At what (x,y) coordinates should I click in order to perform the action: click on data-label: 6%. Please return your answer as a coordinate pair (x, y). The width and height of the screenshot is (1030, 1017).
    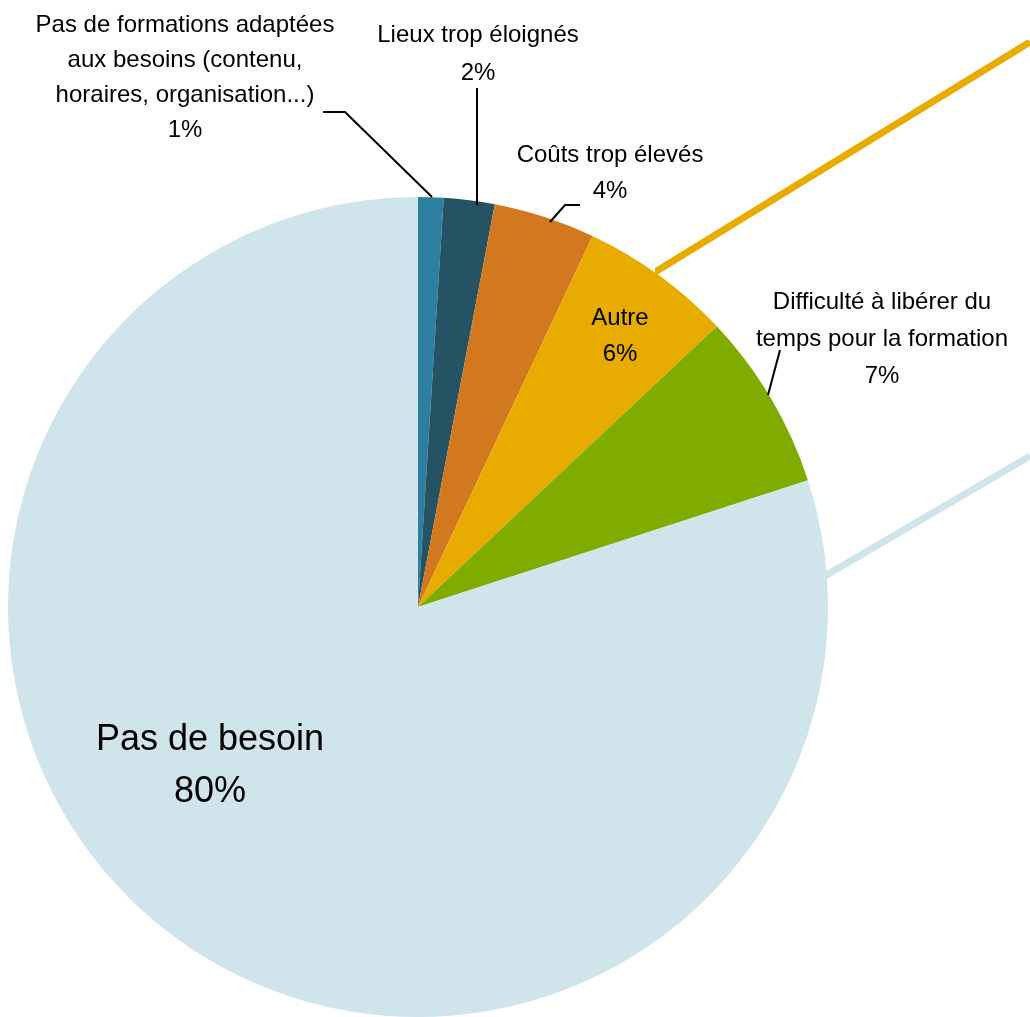
    Looking at the image, I should click on (620, 352).